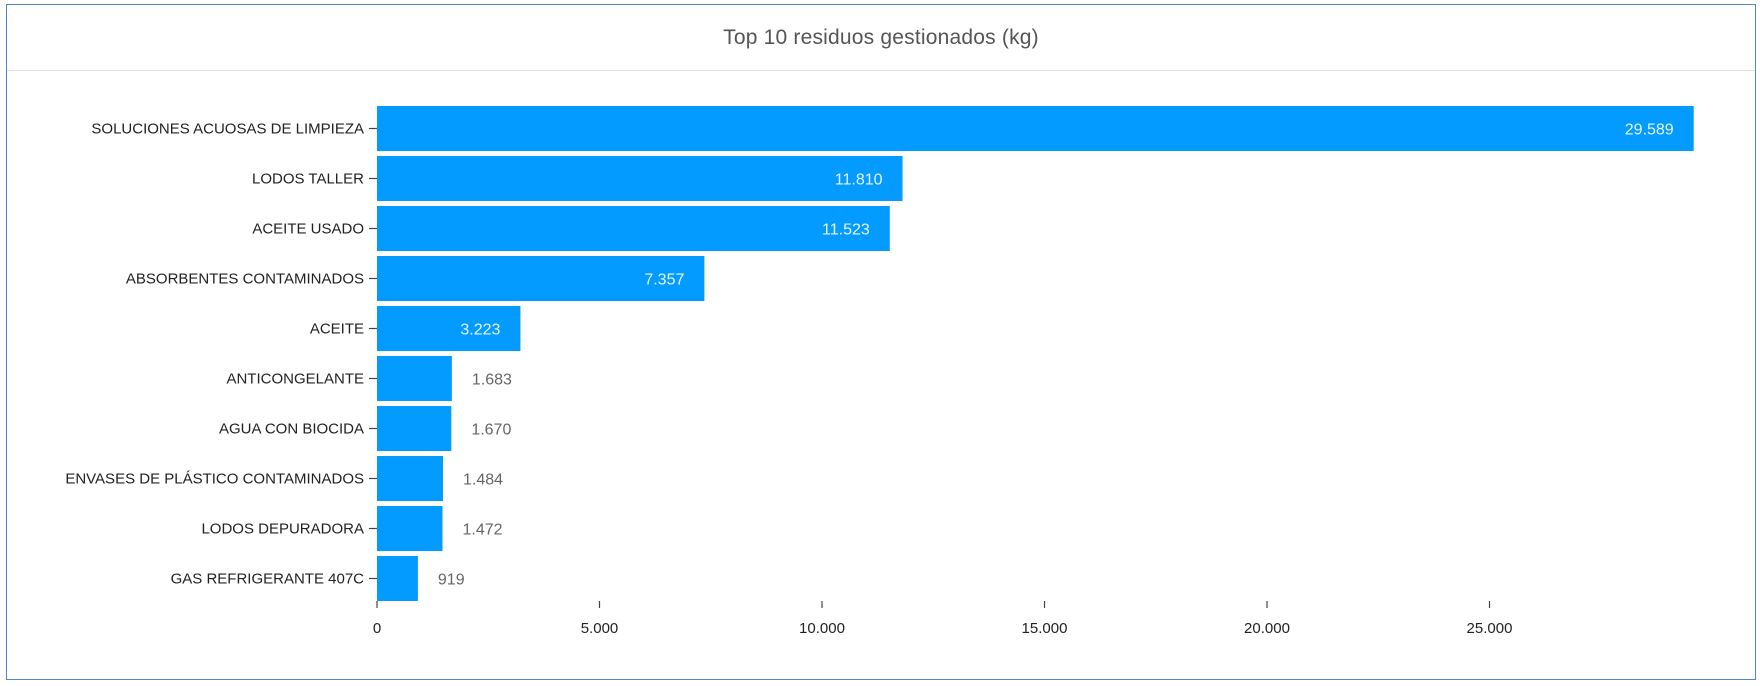  What do you see at coordinates (491, 430) in the screenshot?
I see `value-label-7: 1.670` at bounding box center [491, 430].